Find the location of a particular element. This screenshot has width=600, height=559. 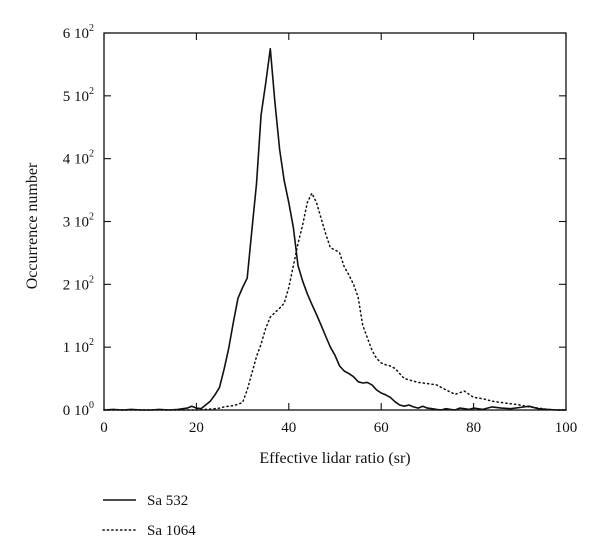

legend-label-sa-532: Sa 532 is located at coordinates (167, 501).